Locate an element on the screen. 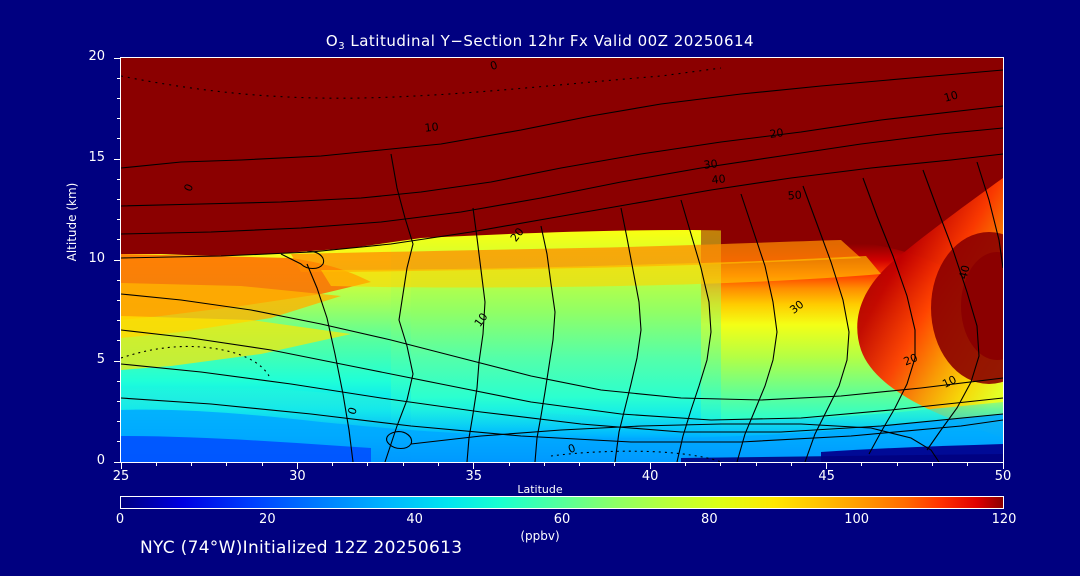  title-o3-subscript: 3 is located at coordinates (342, 46).